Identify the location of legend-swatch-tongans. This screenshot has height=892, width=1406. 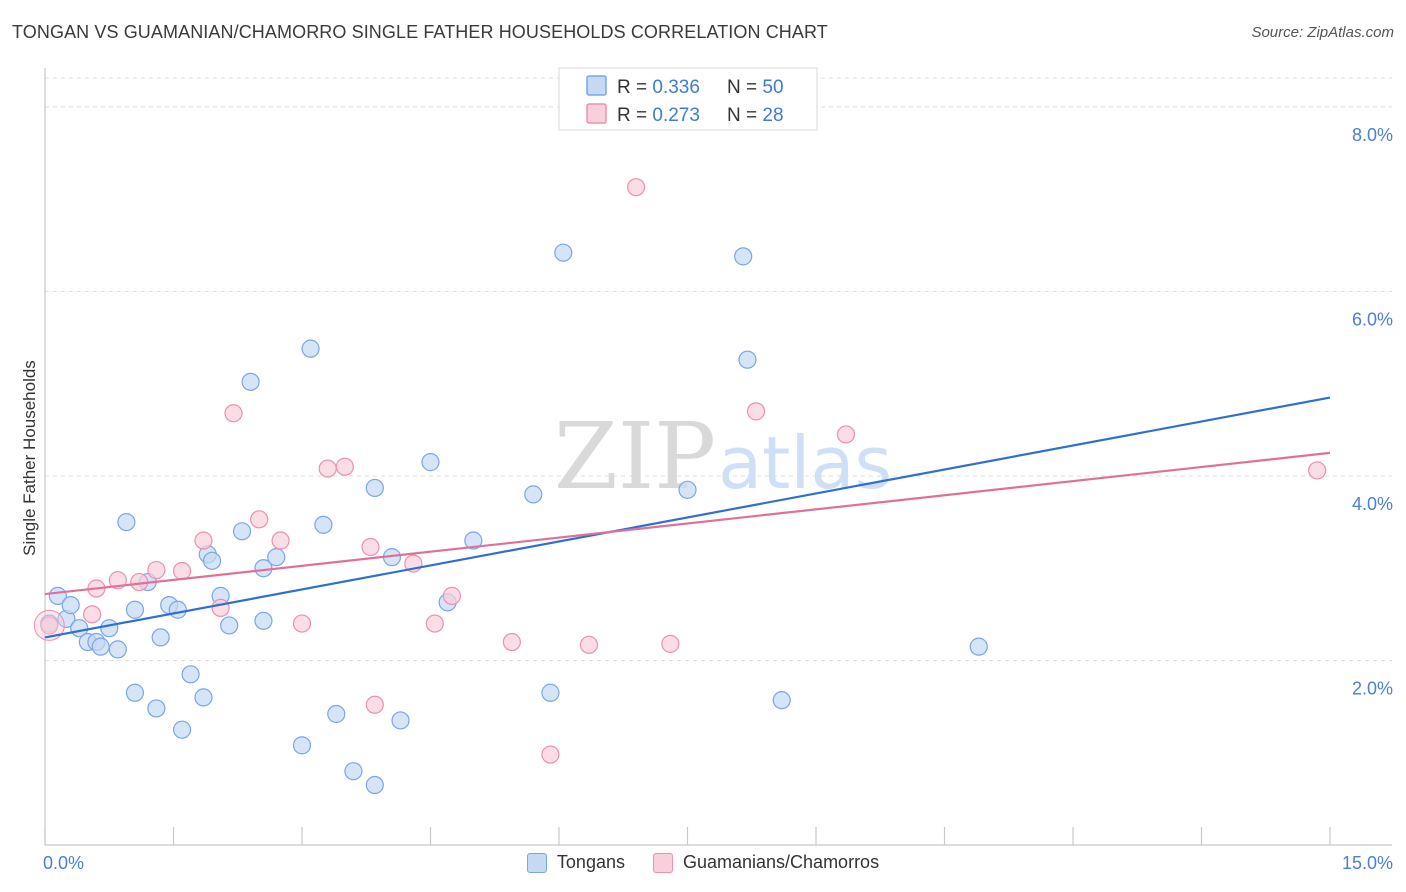
(596, 85).